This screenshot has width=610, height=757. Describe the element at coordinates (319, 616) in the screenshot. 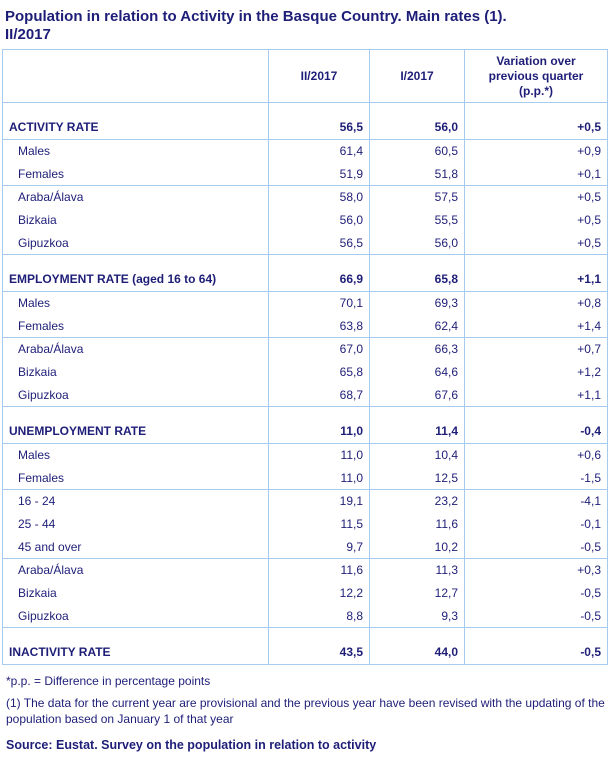

I see `value-cell: 8,8` at that location.